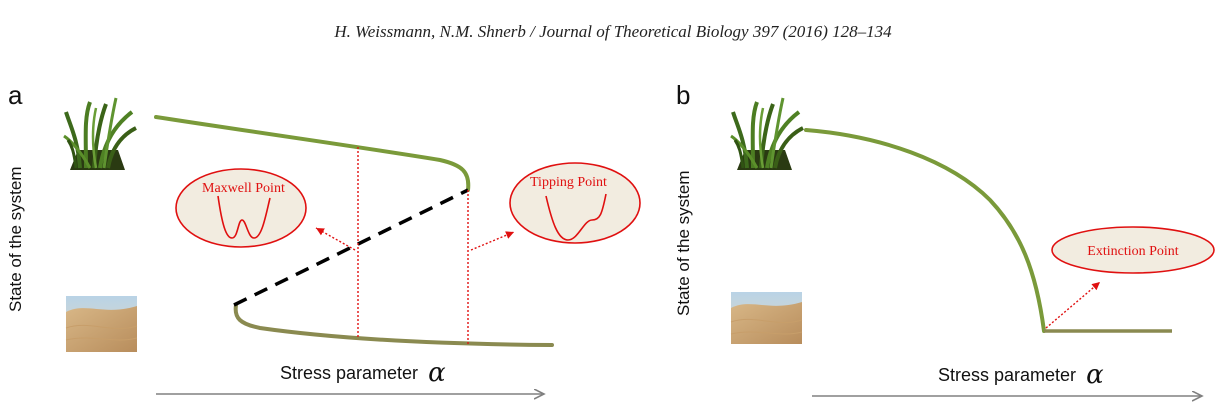 The height and width of the screenshot is (418, 1226). Describe the element at coordinates (349, 373) in the screenshot. I see `panel-a-xlabel-text: Stress parameter` at that location.